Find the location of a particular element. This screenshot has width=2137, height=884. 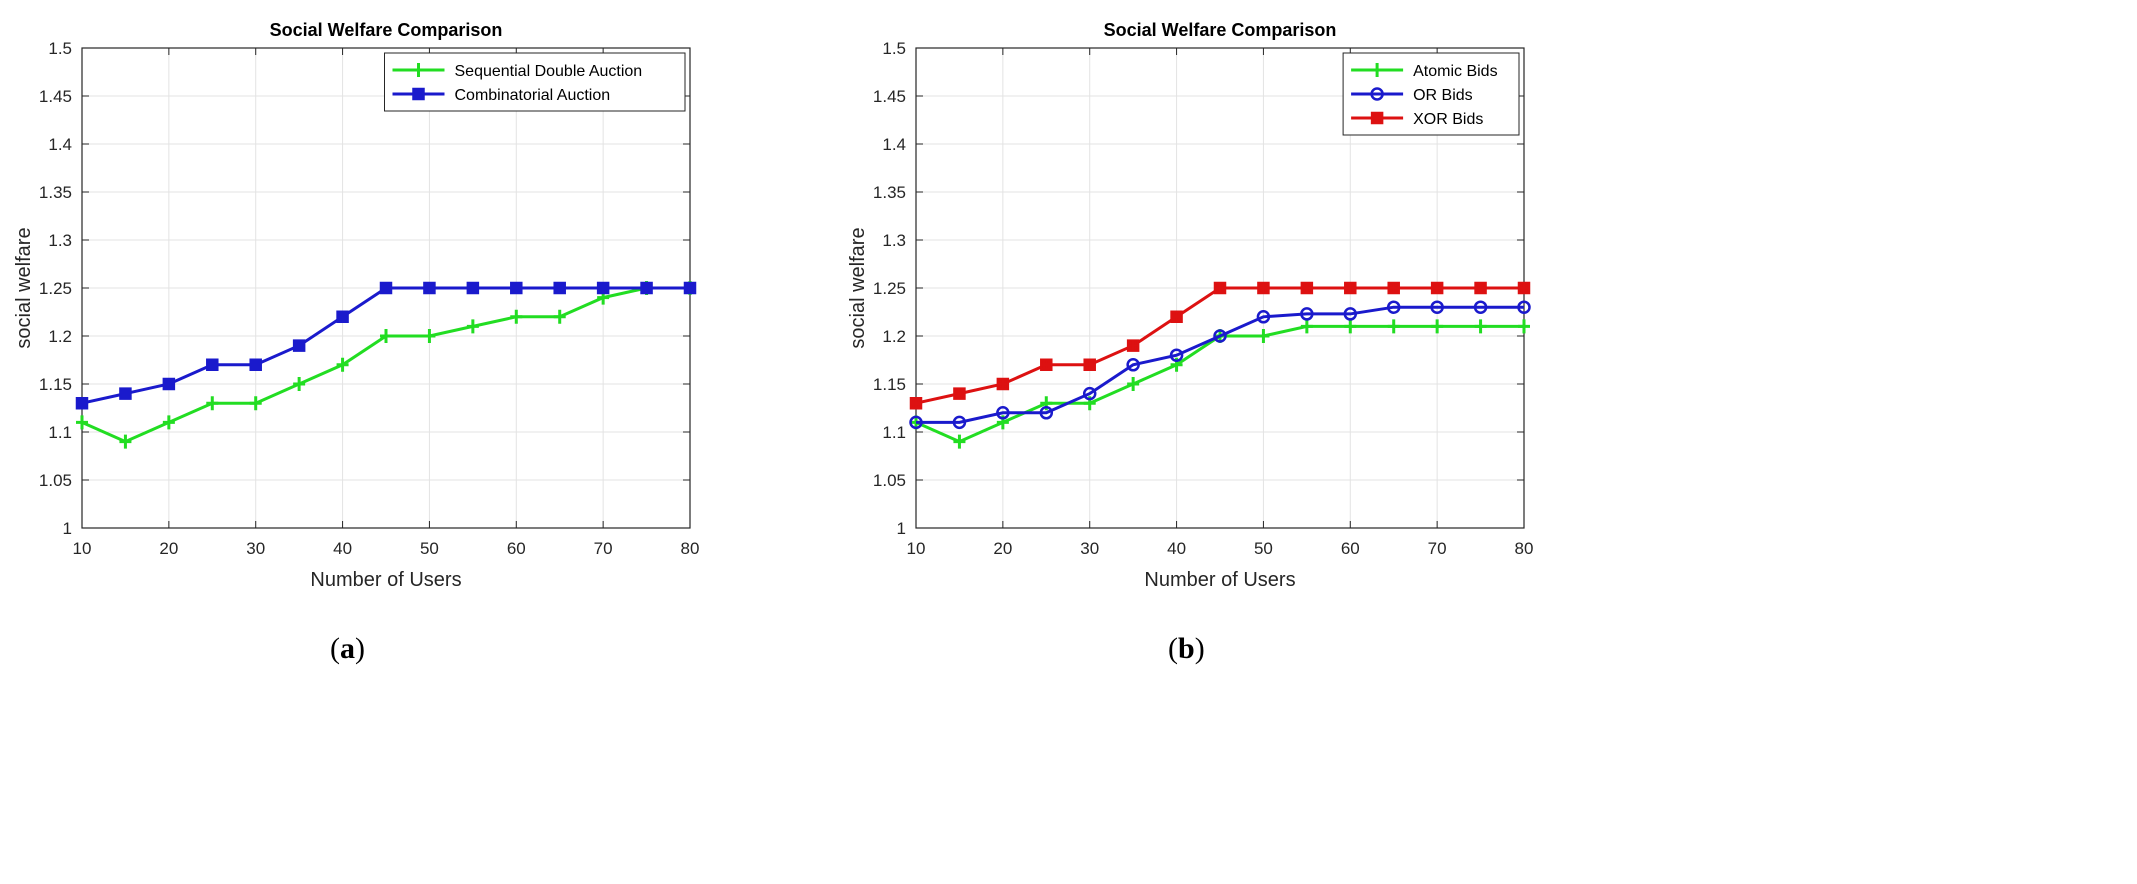

c0-x-axis-label: Number of Users is located at coordinates (385, 580).